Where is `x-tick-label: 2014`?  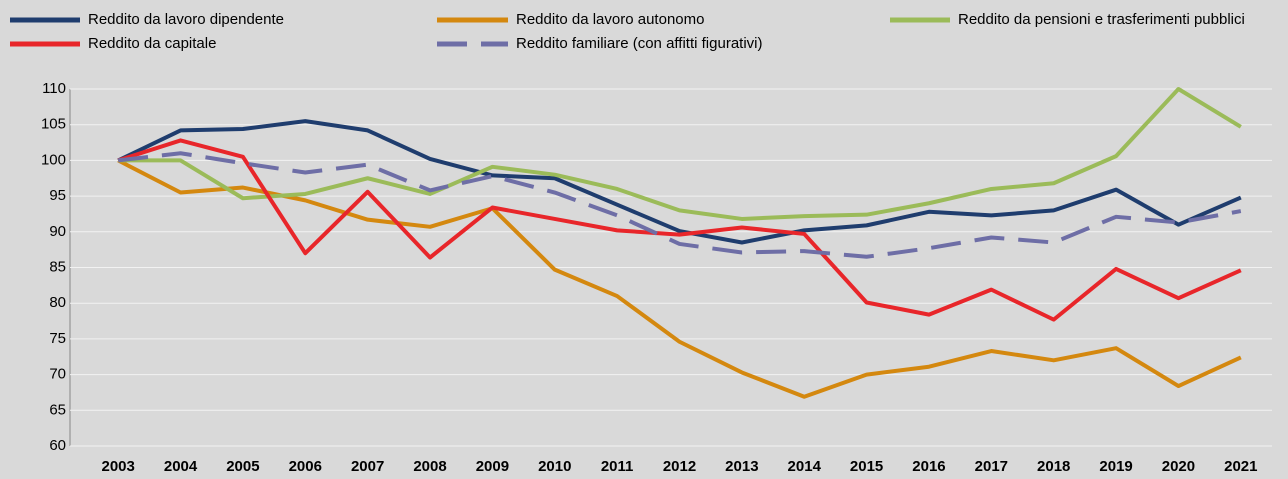
x-tick-label: 2014 is located at coordinates (805, 466).